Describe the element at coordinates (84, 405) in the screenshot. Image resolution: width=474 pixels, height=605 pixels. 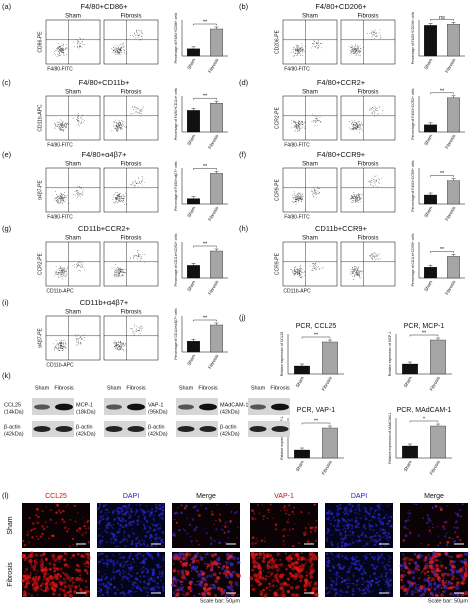
I see `blot-target: MCP-1` at that location.